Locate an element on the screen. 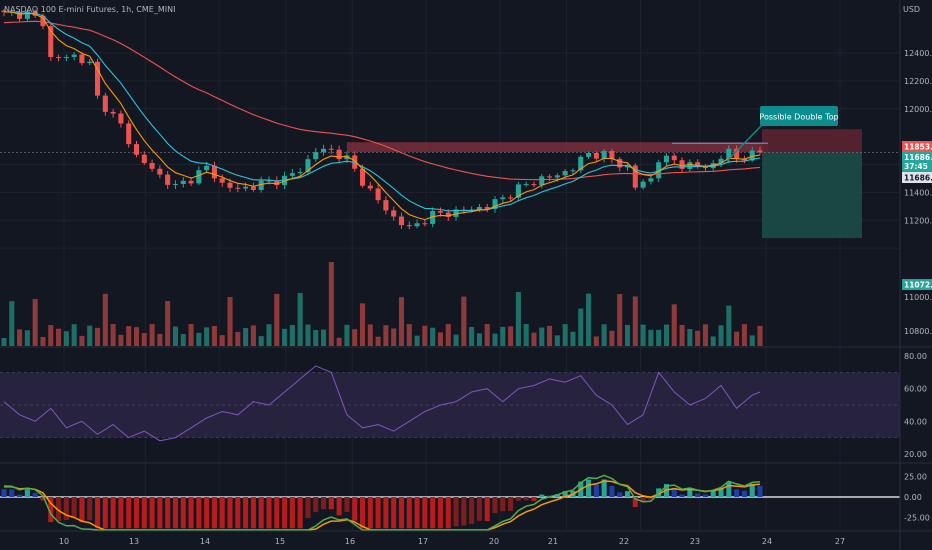 The image size is (932, 550). resistance-zone is located at coordinates (557, 147).